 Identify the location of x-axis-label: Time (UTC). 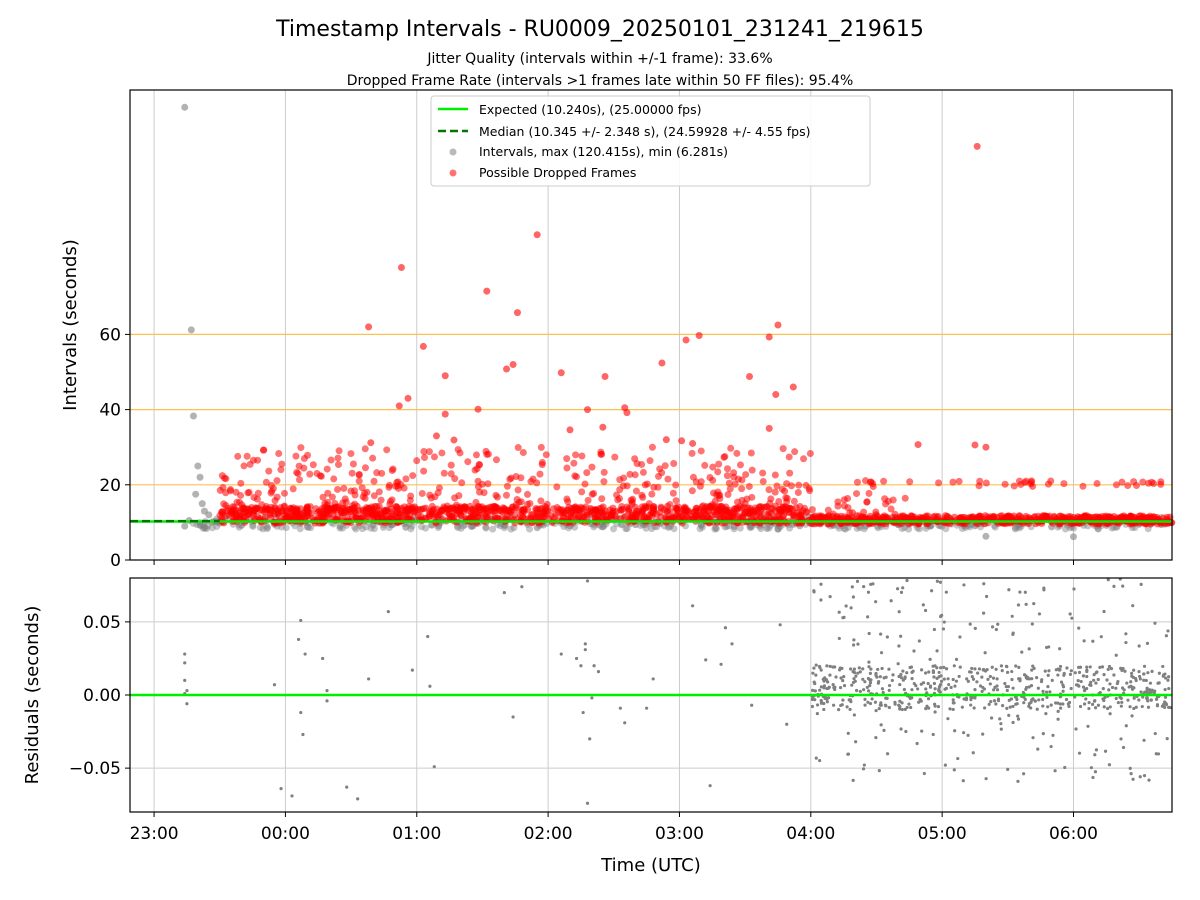
(650, 865).